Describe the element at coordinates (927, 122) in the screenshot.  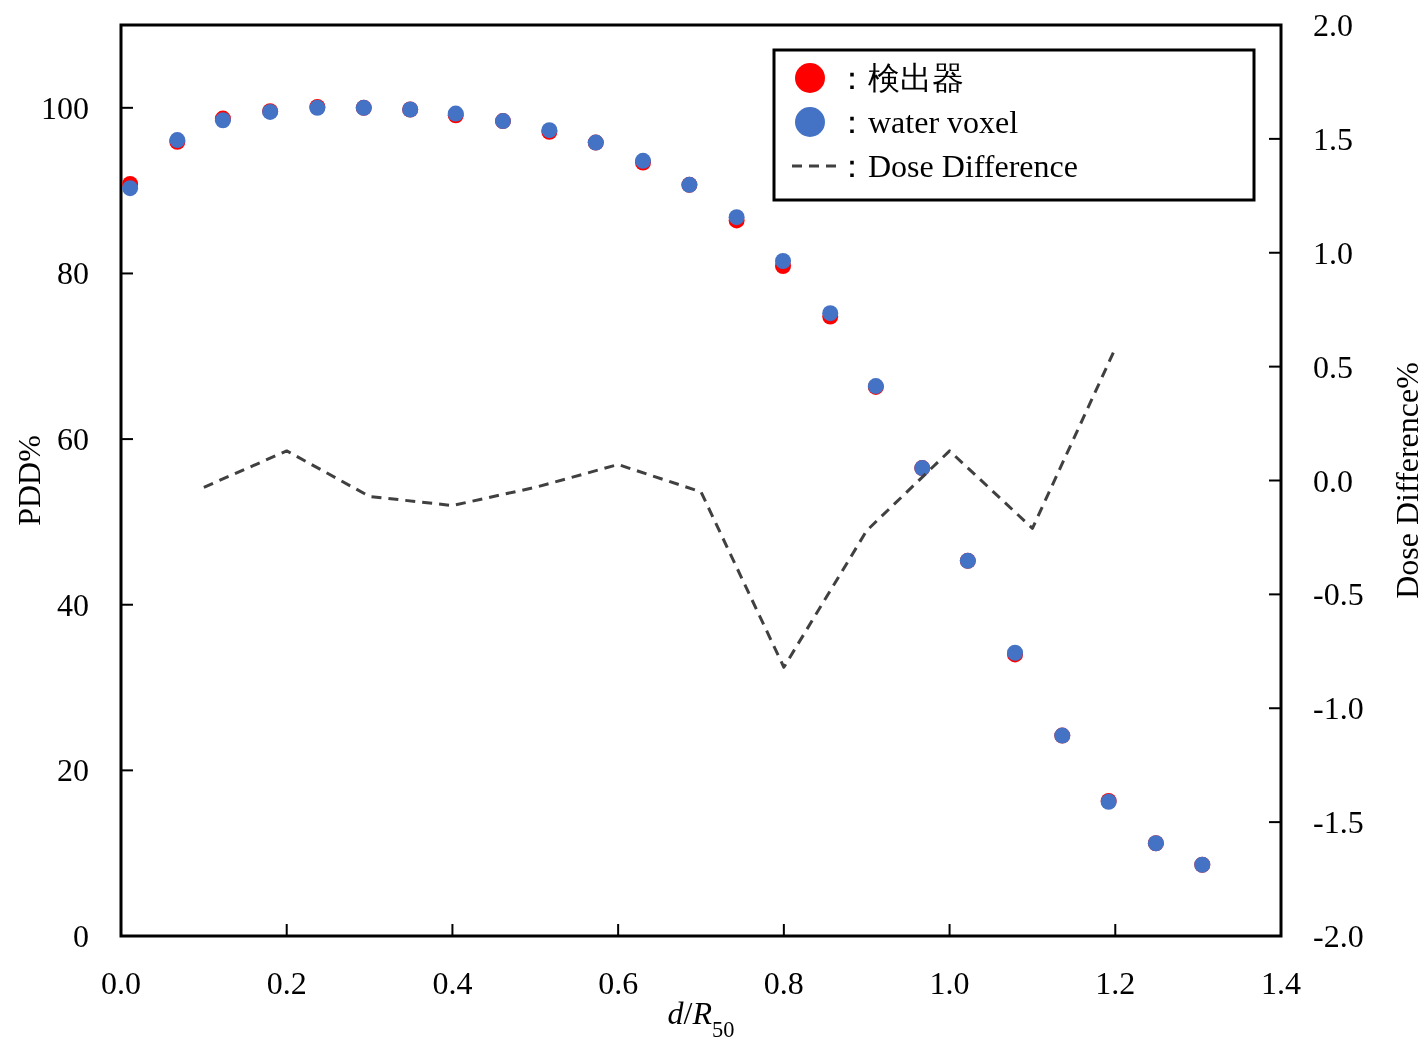
I see `legend-label: ：water voxel` at that location.